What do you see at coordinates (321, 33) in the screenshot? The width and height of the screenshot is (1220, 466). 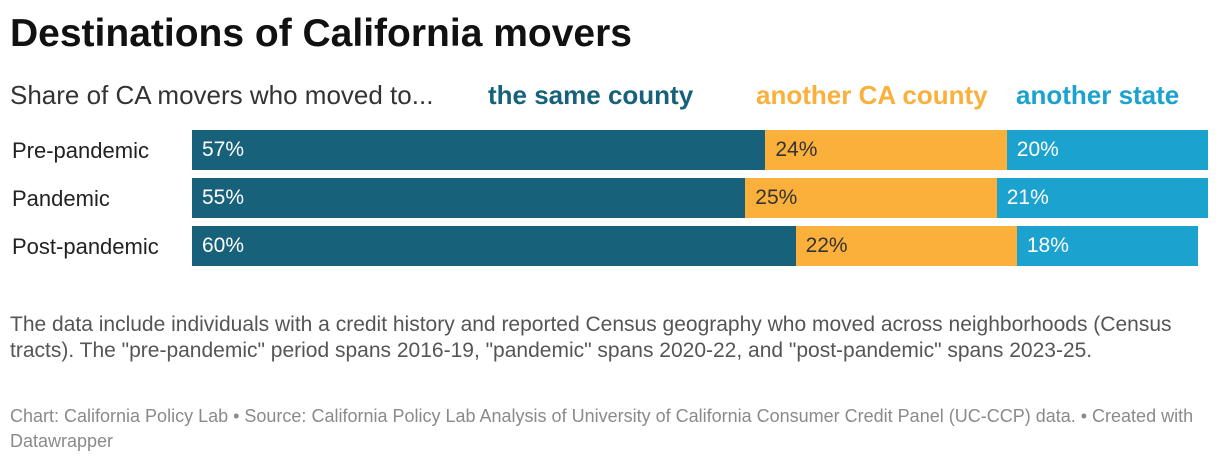 I see `chart-title: Destinations of California movers` at bounding box center [321, 33].